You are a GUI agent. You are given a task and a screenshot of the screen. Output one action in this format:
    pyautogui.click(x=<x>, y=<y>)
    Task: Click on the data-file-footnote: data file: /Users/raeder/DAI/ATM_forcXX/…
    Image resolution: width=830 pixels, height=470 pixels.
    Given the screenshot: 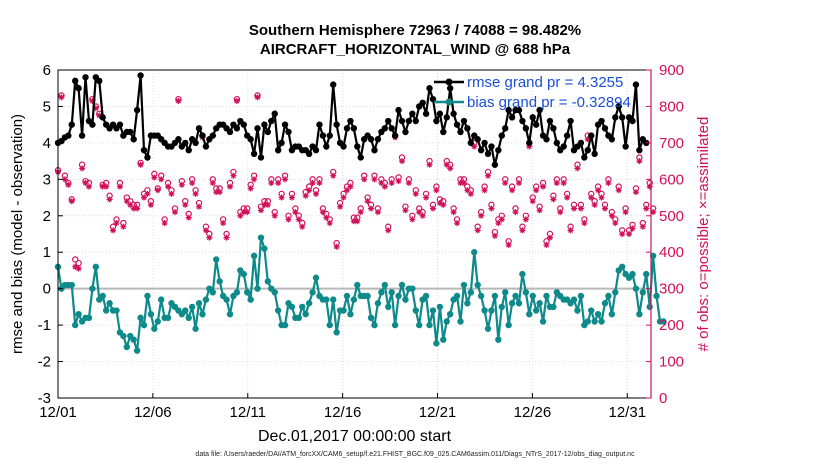 What is the action you would take?
    pyautogui.click(x=415, y=454)
    